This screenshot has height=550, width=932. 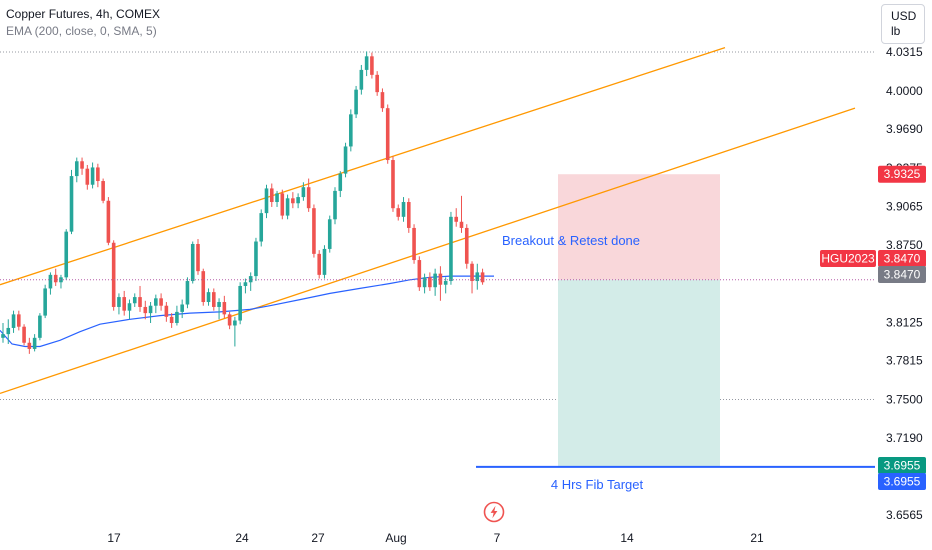 I want to click on symbol-tag-bg, so click(x=848, y=258).